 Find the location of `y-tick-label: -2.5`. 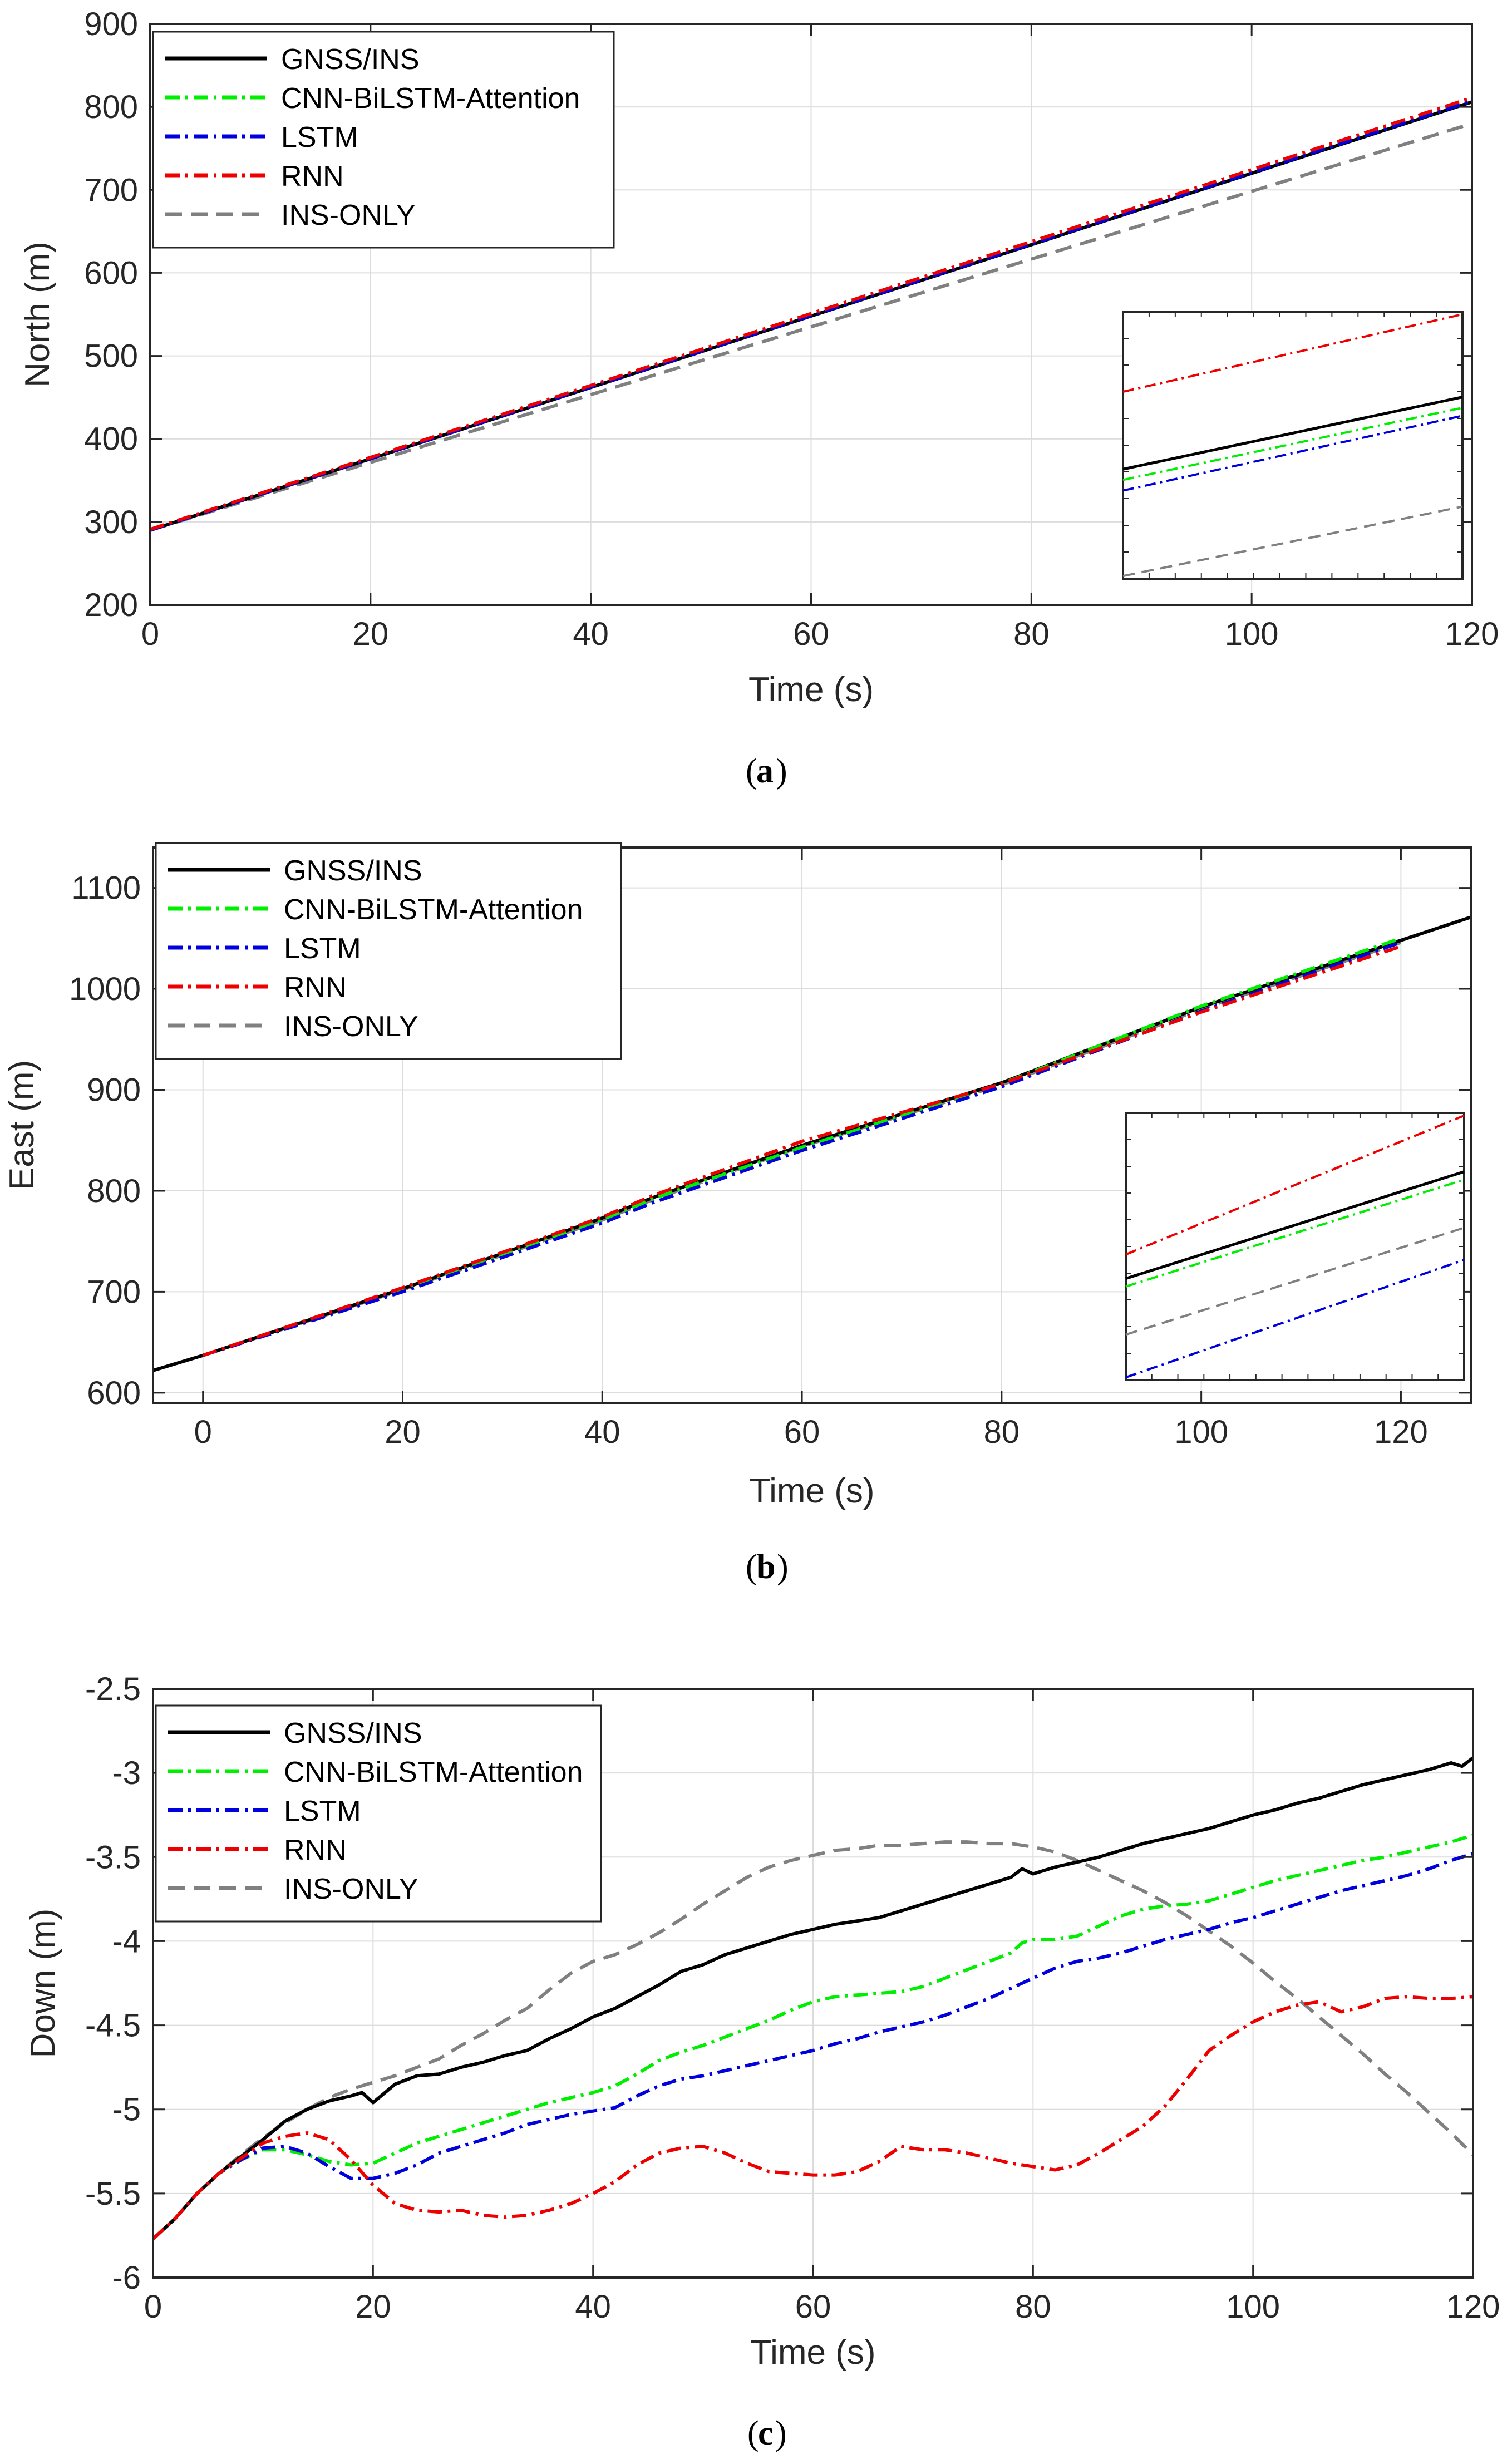

y-tick-label: -2.5 is located at coordinates (113, 1689).